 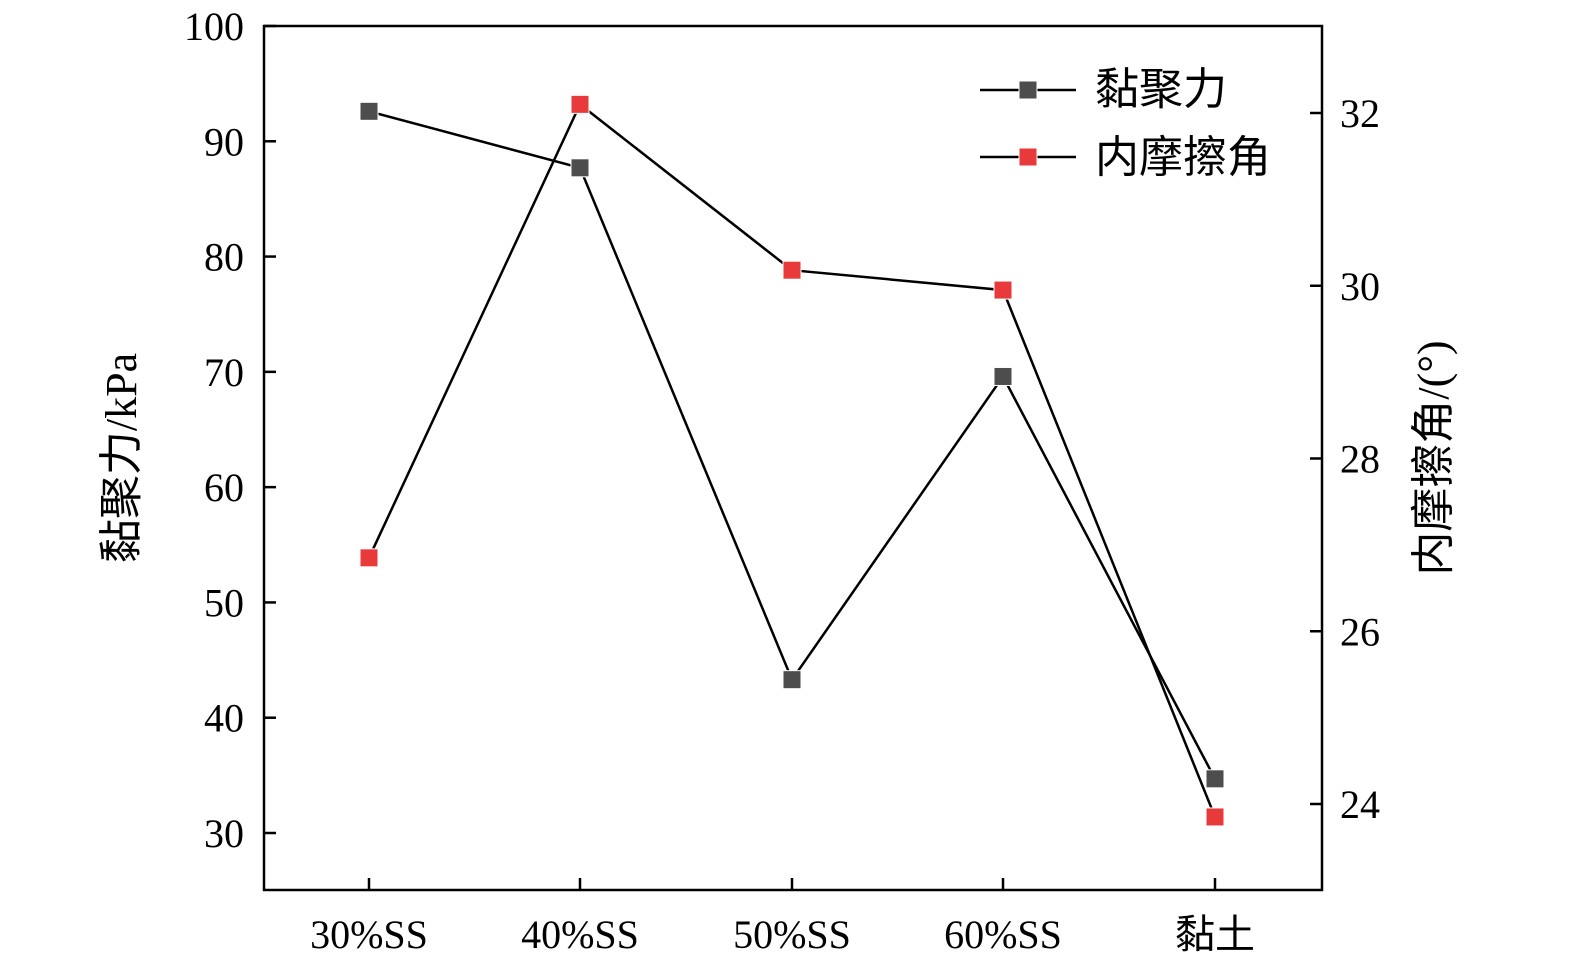 What do you see at coordinates (369, 934) in the screenshot?
I see `x-tick-label: 30%SS` at bounding box center [369, 934].